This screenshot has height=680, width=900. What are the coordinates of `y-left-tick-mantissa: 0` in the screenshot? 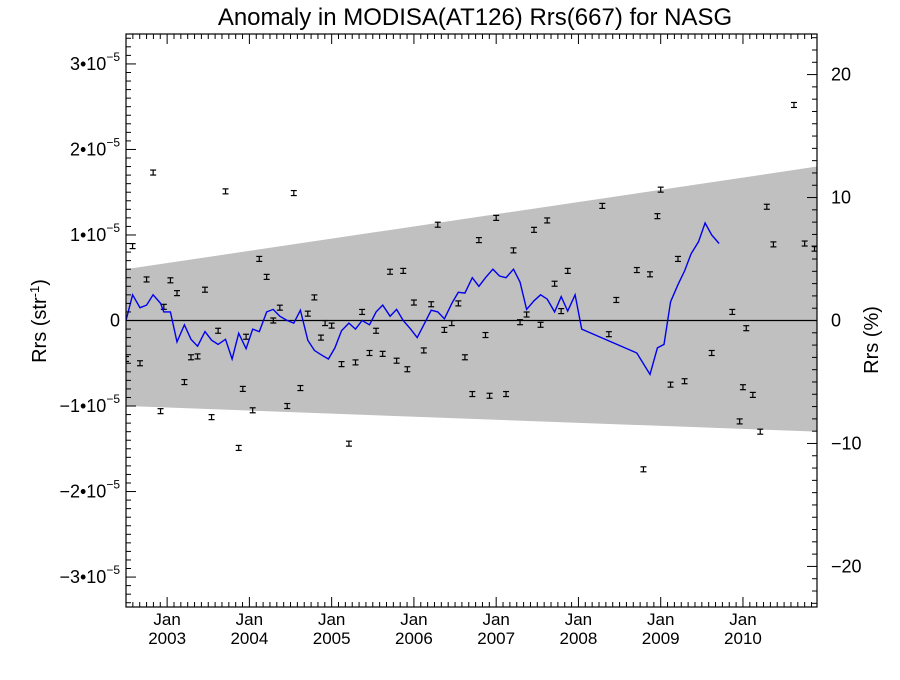 It's located at (115, 321).